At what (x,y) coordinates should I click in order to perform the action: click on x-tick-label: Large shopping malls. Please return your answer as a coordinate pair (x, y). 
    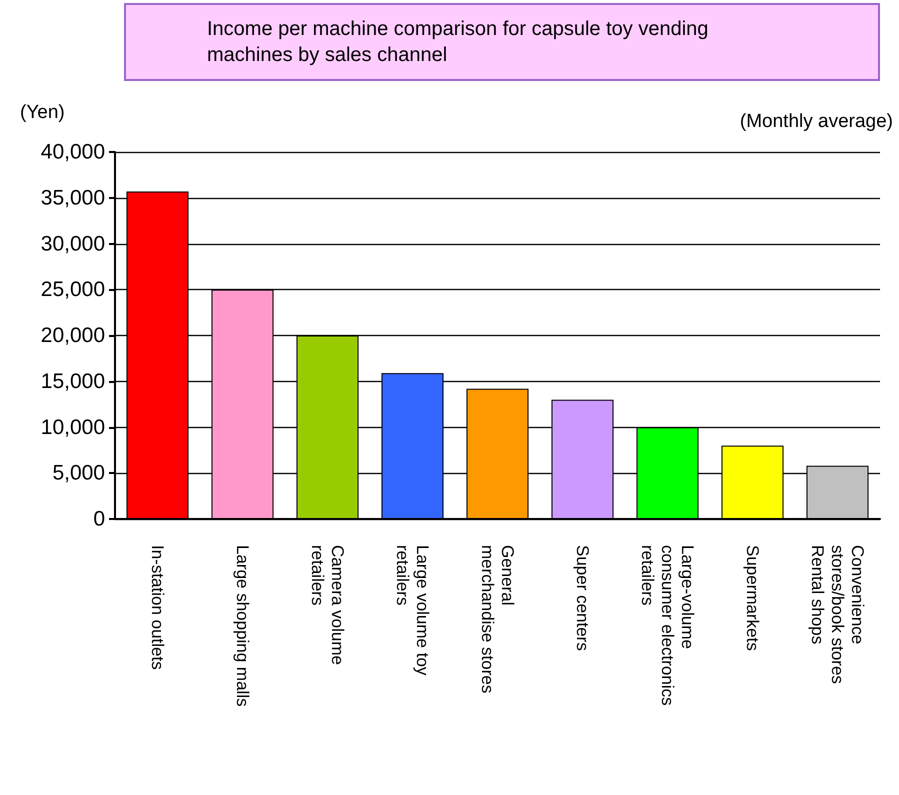
    Looking at the image, I should click on (242, 626).